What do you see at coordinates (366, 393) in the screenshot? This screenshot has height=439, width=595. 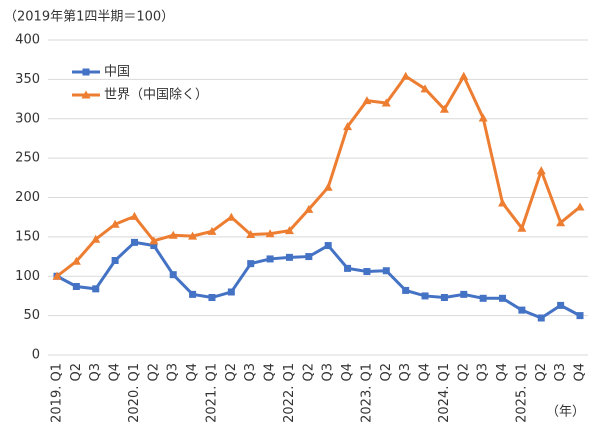 I see `x-tick-label: 2023. Q1` at bounding box center [366, 393].